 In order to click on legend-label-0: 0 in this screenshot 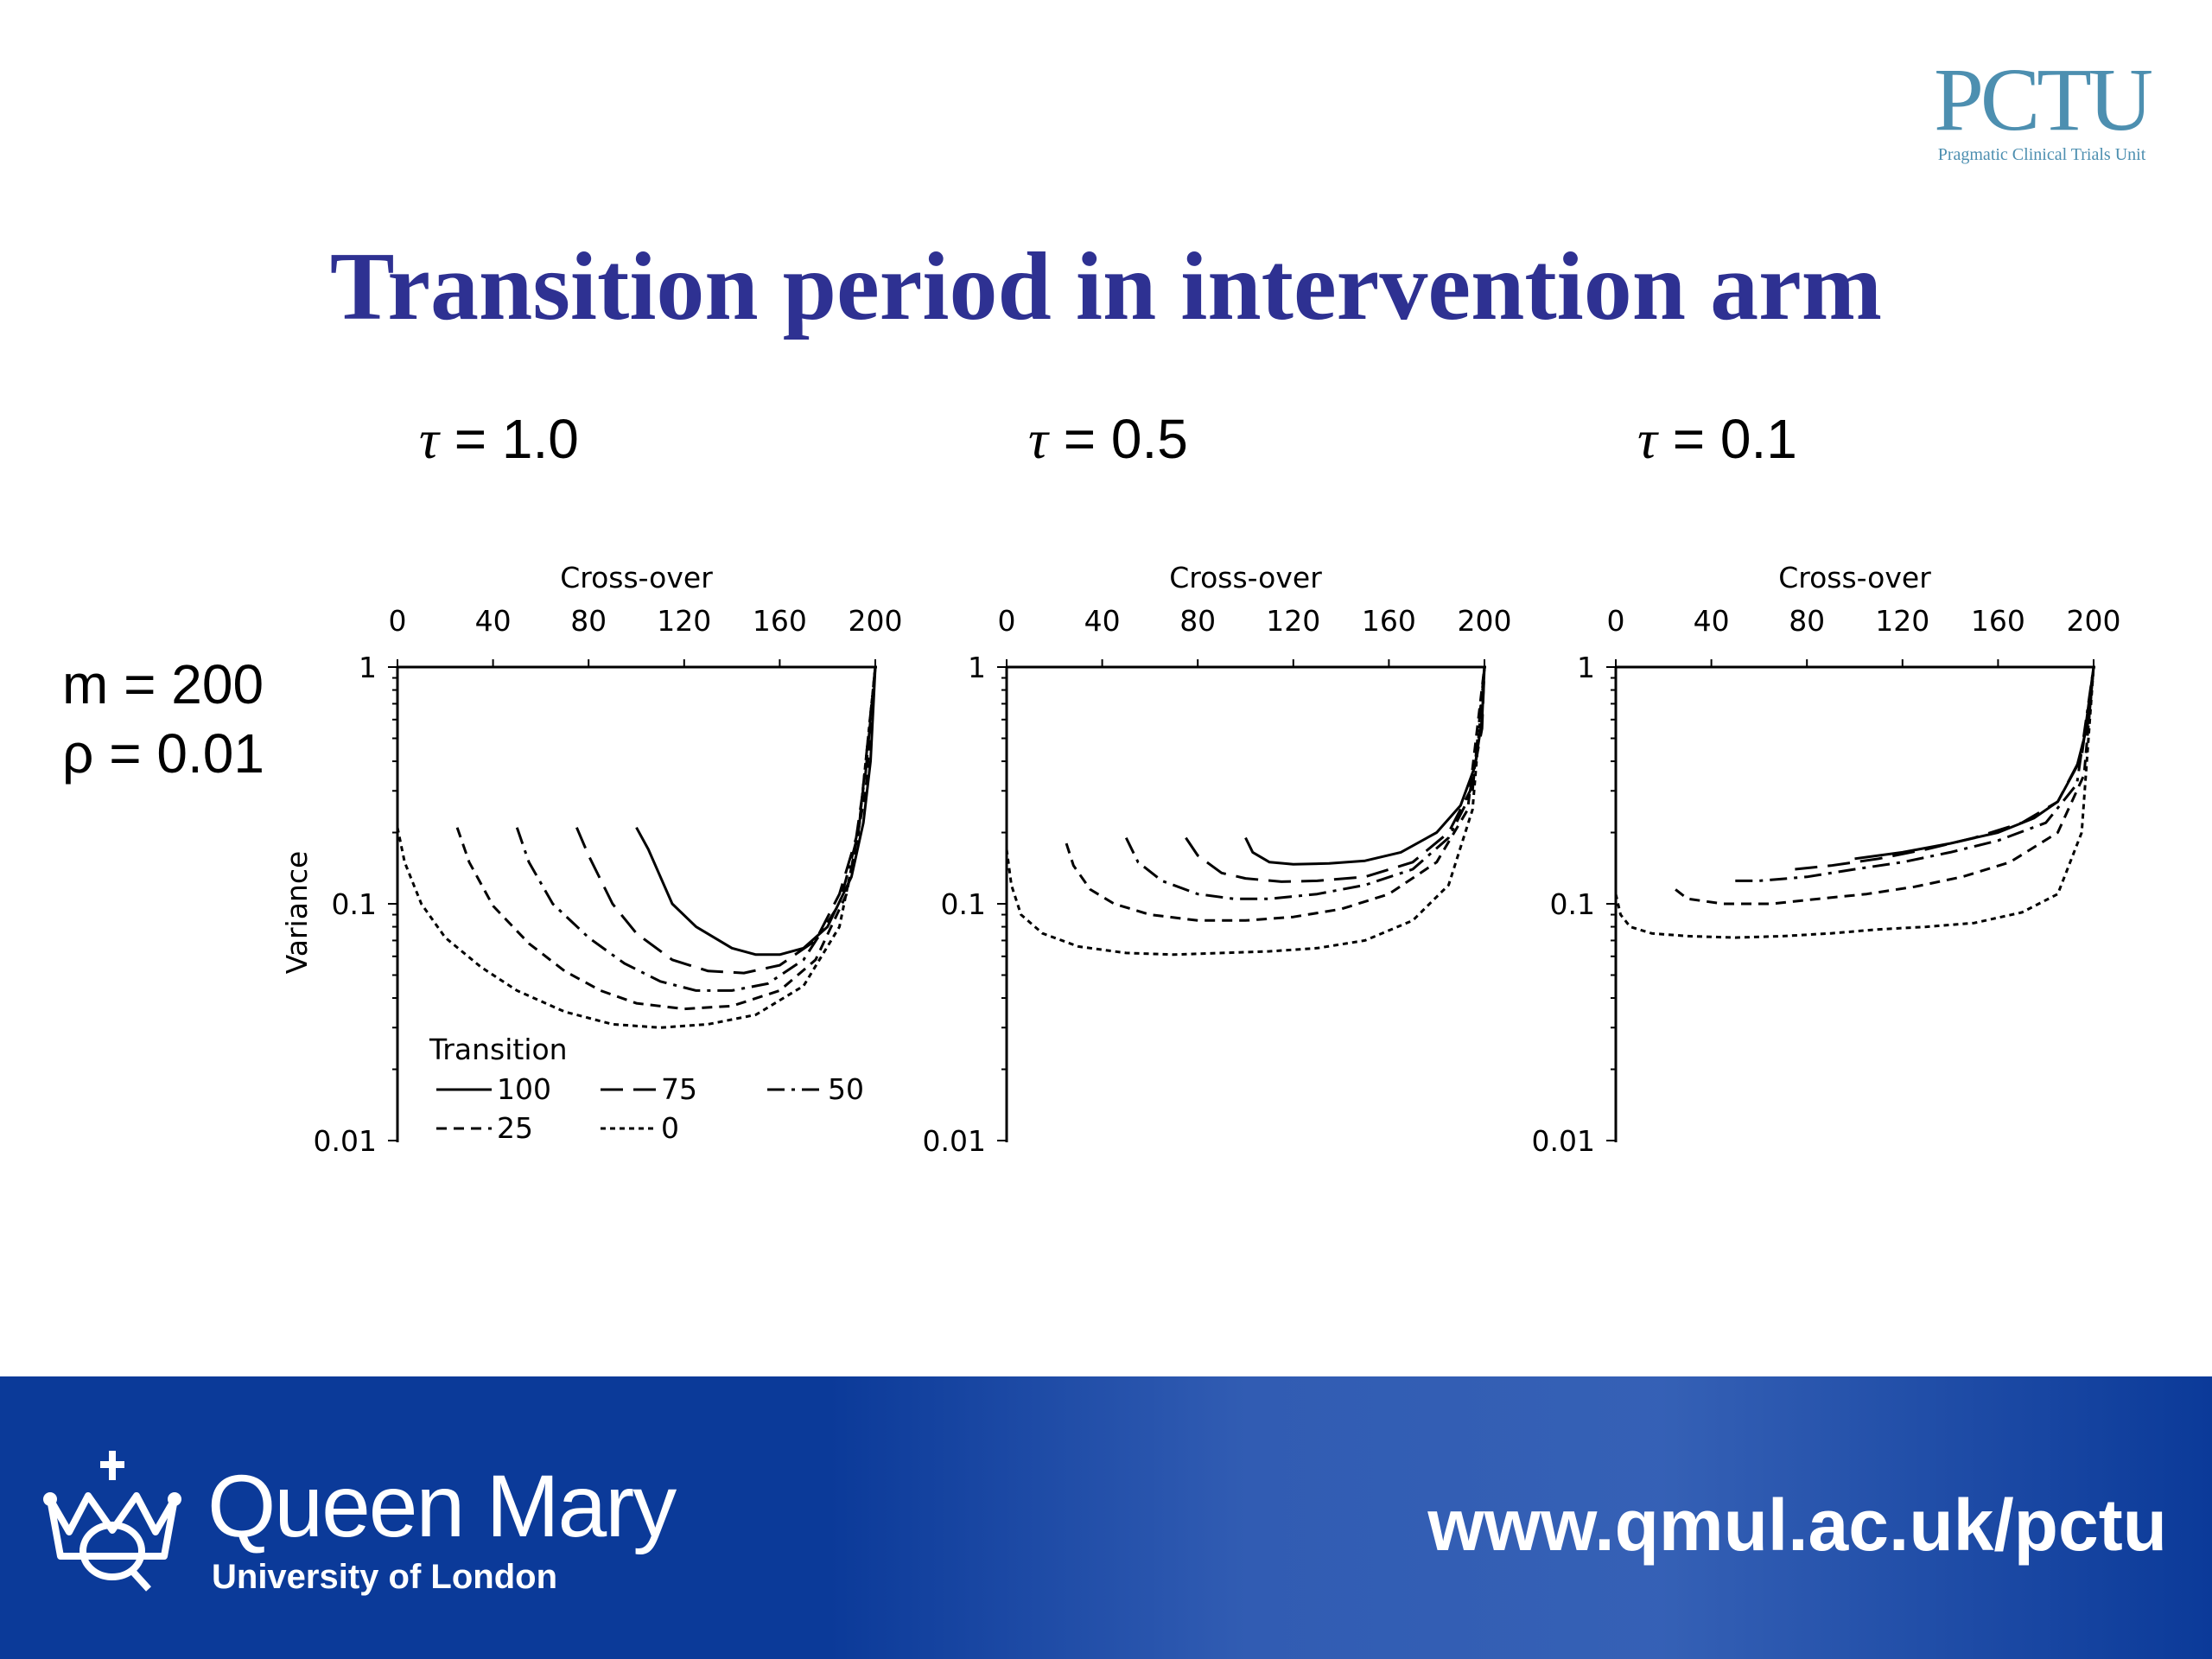, I will do `click(670, 1128)`.